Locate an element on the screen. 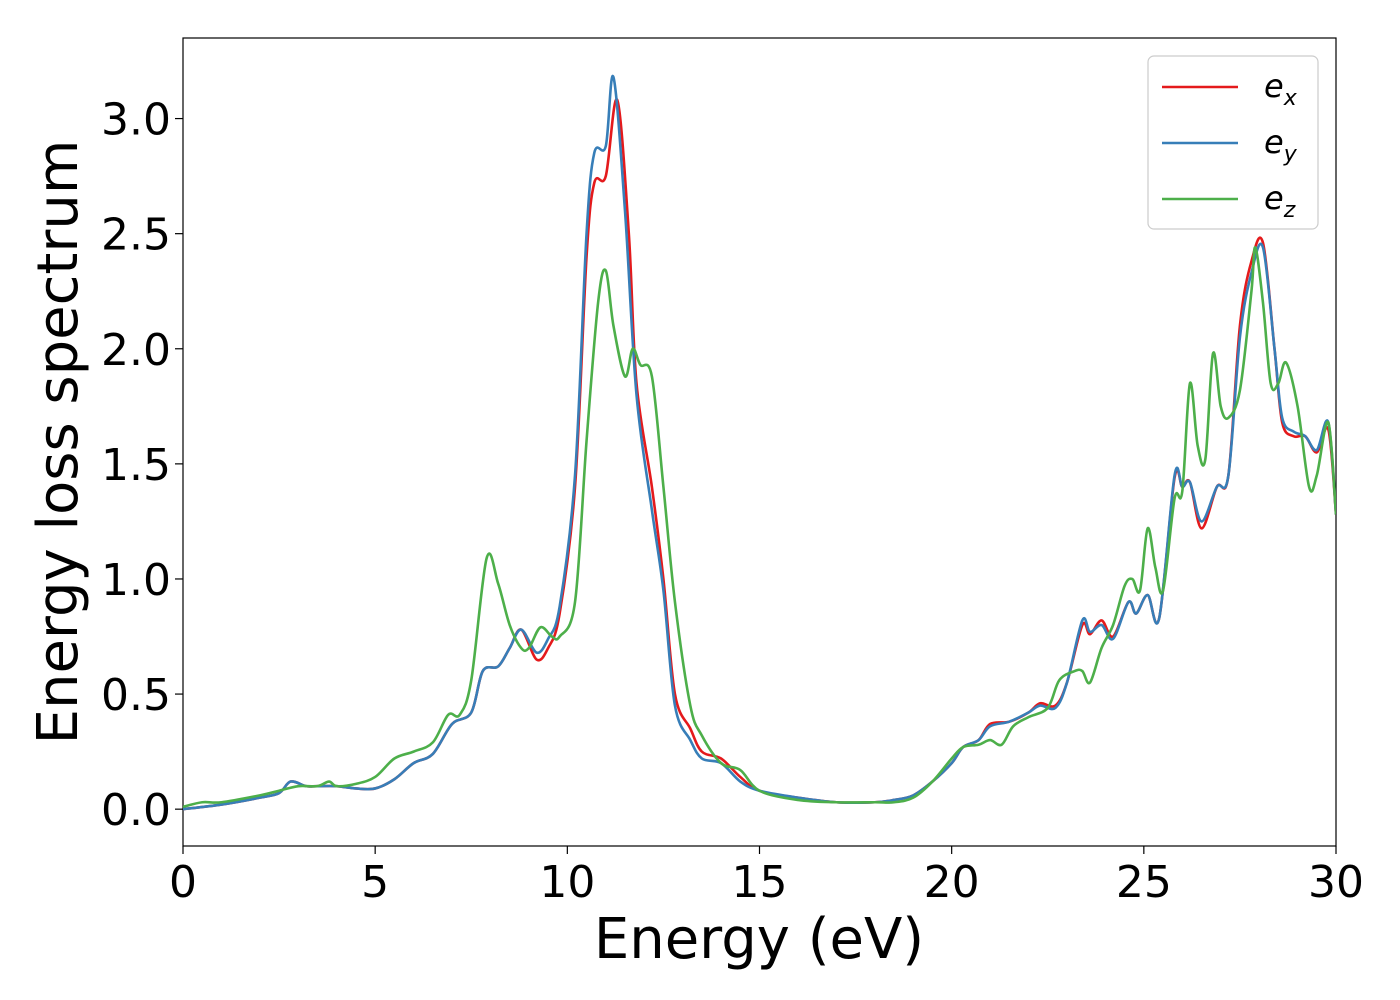  x-tick-label: 25 is located at coordinates (1144, 882).